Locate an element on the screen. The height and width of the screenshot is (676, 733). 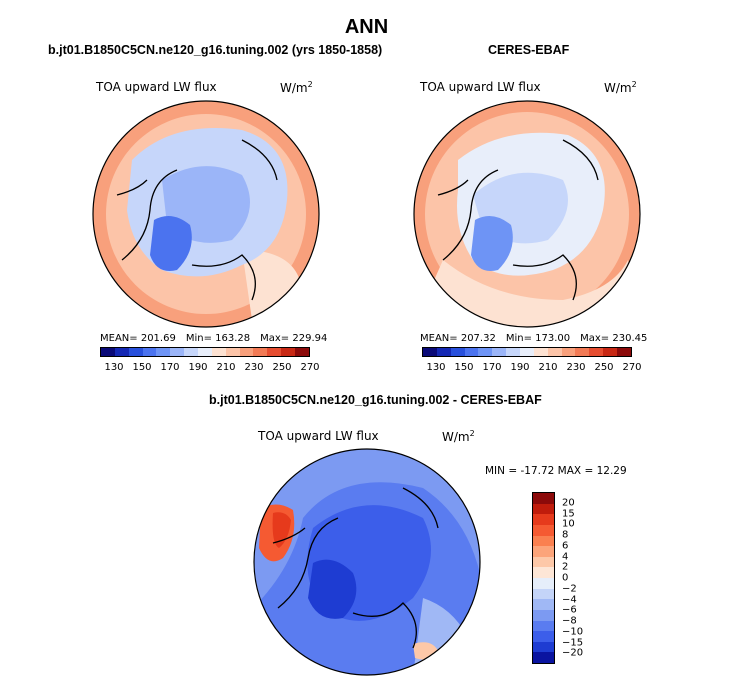
panel-1-coast is located at coordinates (197, 220).